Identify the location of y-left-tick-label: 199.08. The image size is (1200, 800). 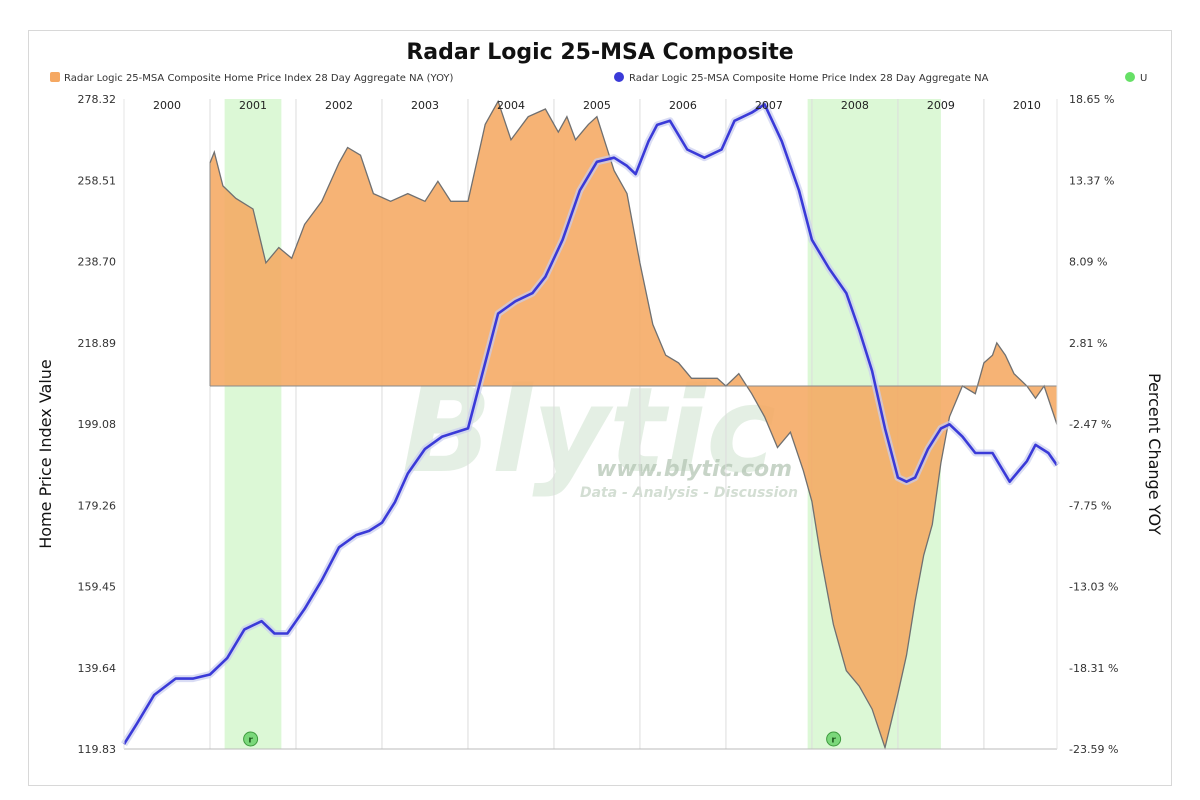
(97, 424).